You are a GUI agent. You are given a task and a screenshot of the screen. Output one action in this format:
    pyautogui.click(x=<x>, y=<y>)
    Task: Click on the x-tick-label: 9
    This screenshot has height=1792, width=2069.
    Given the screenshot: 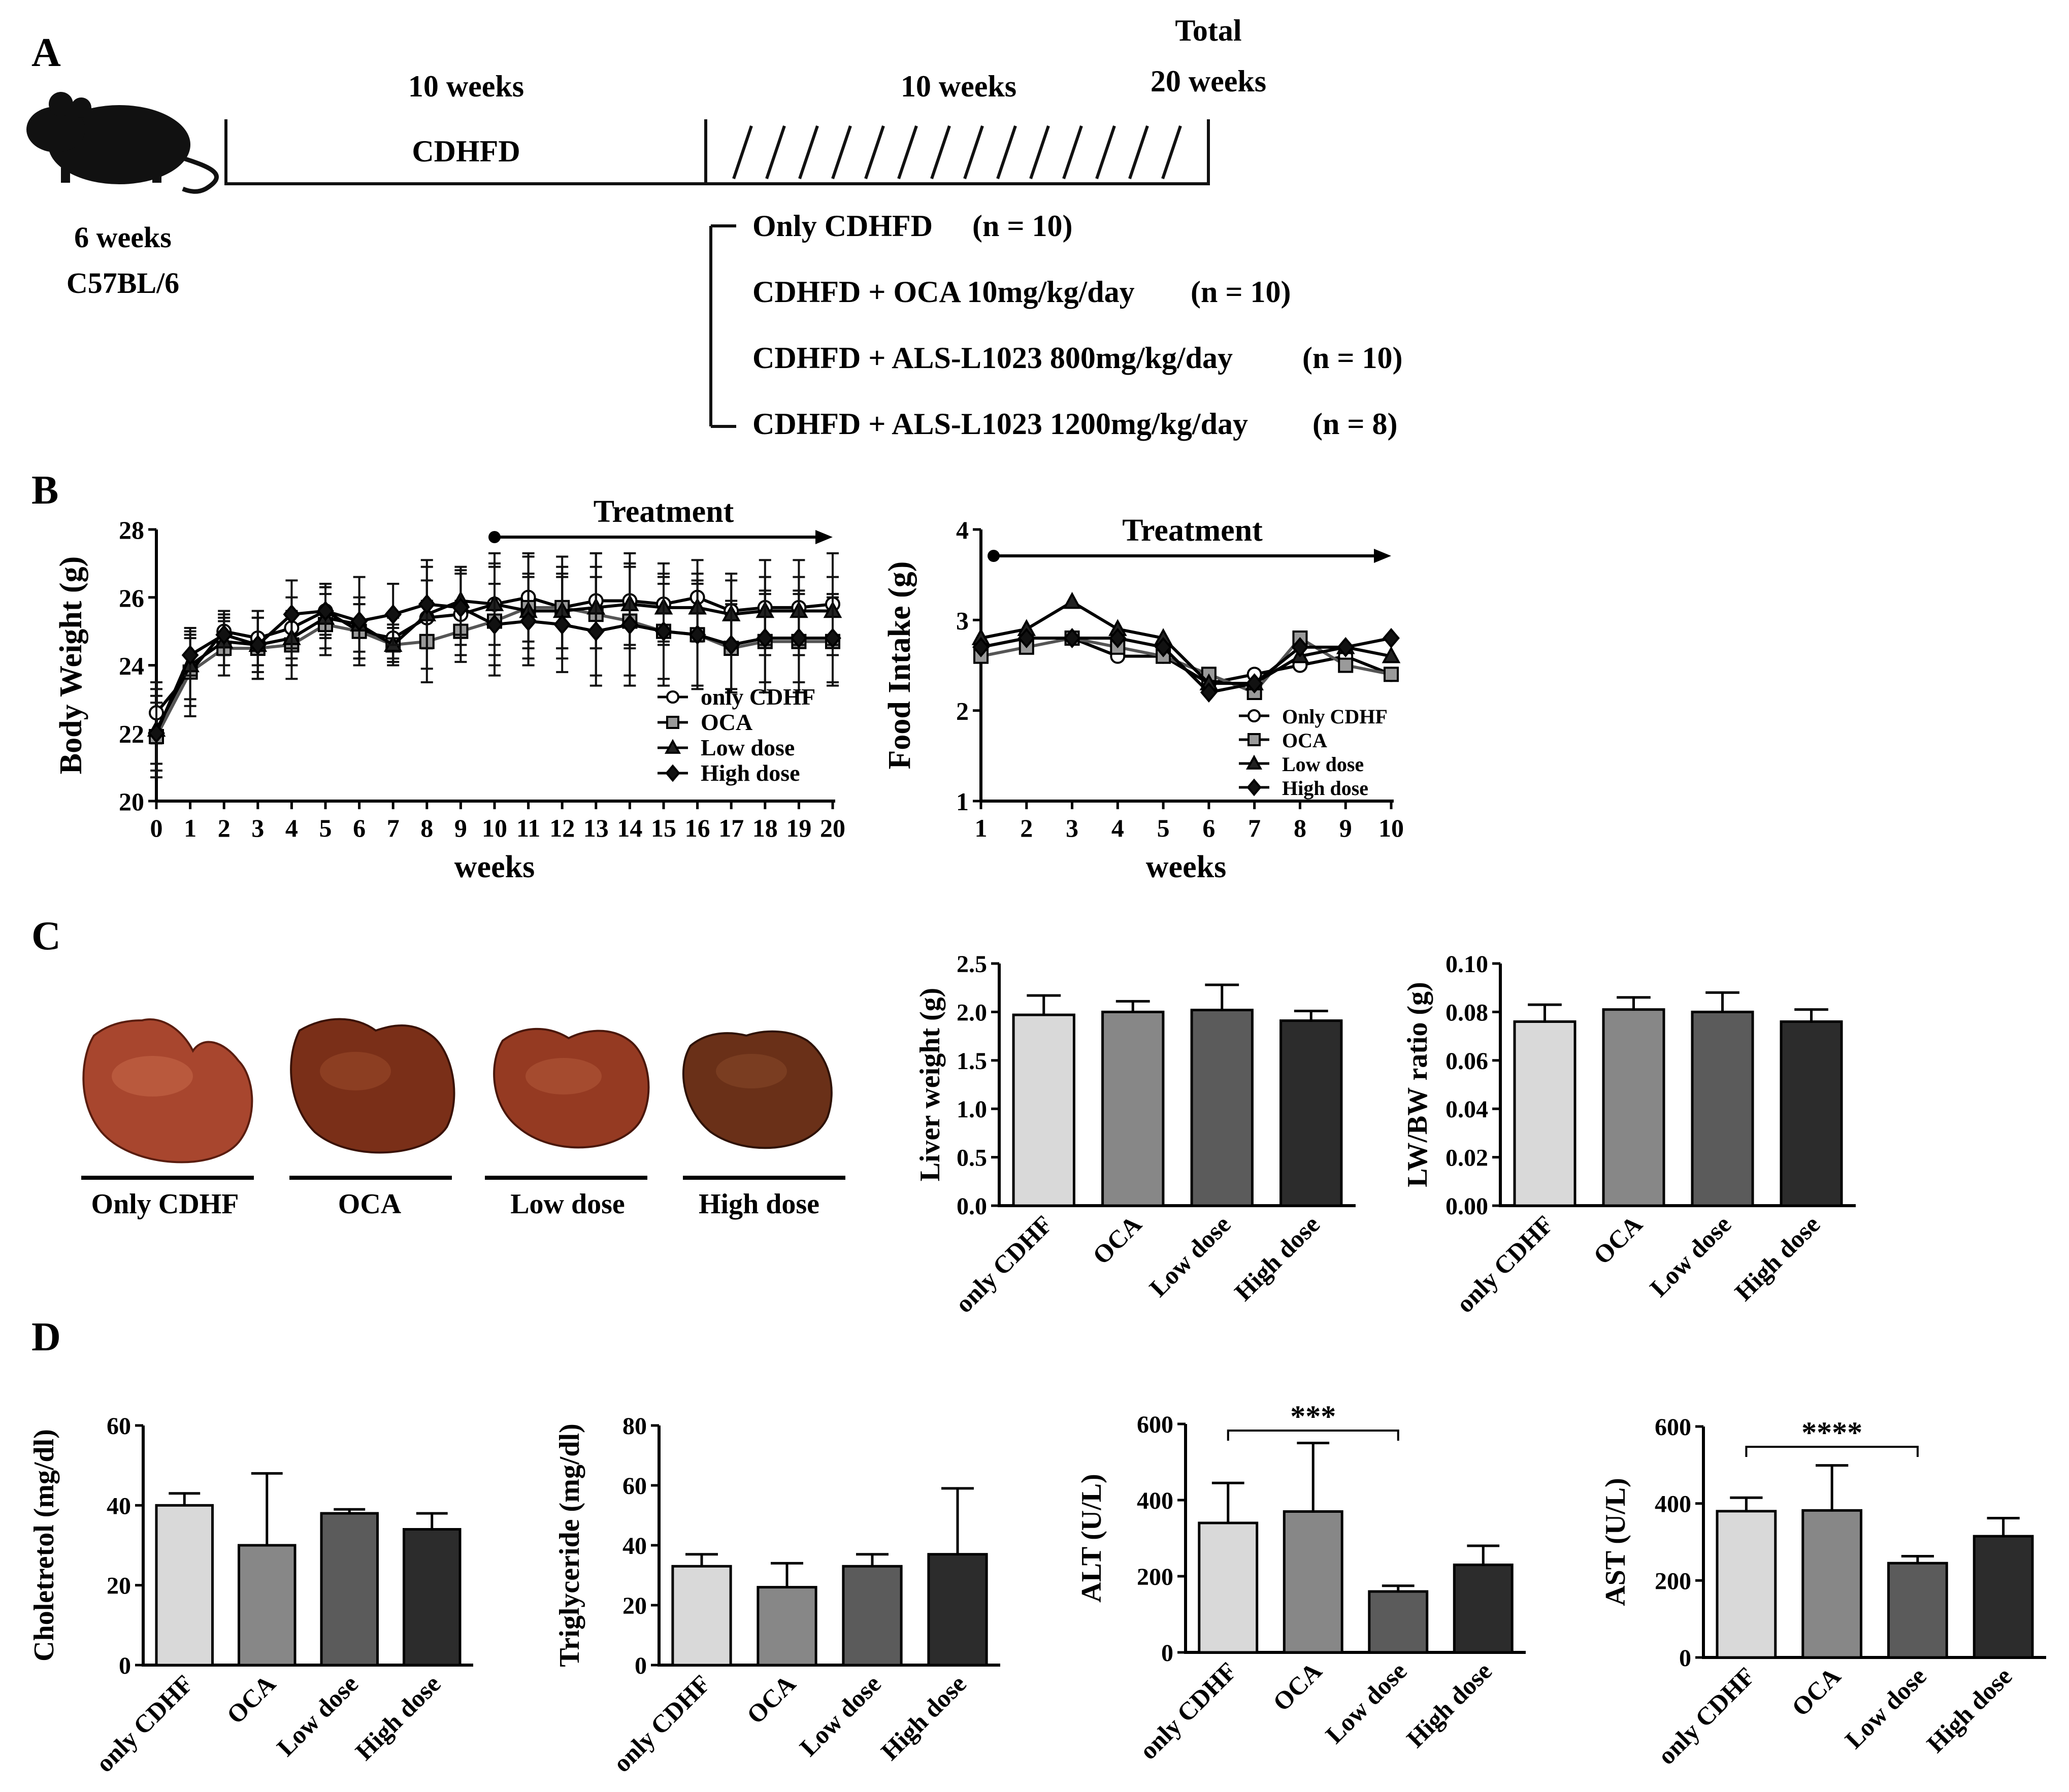 What is the action you would take?
    pyautogui.click(x=1345, y=828)
    